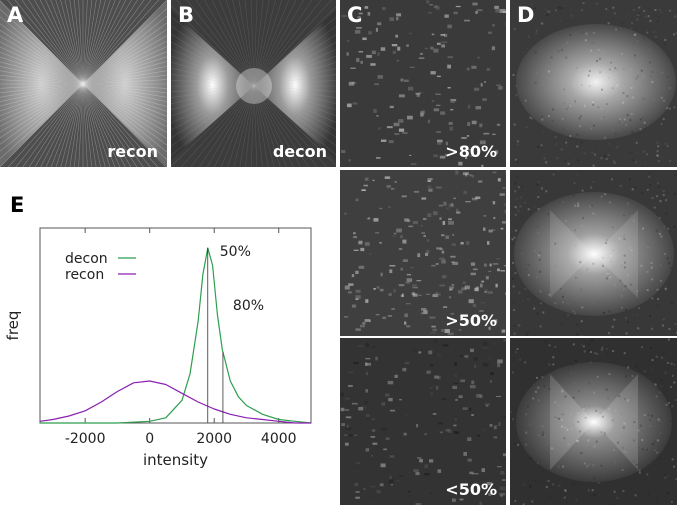  I want to click on panel-d-bottom-image, so click(593, 421).